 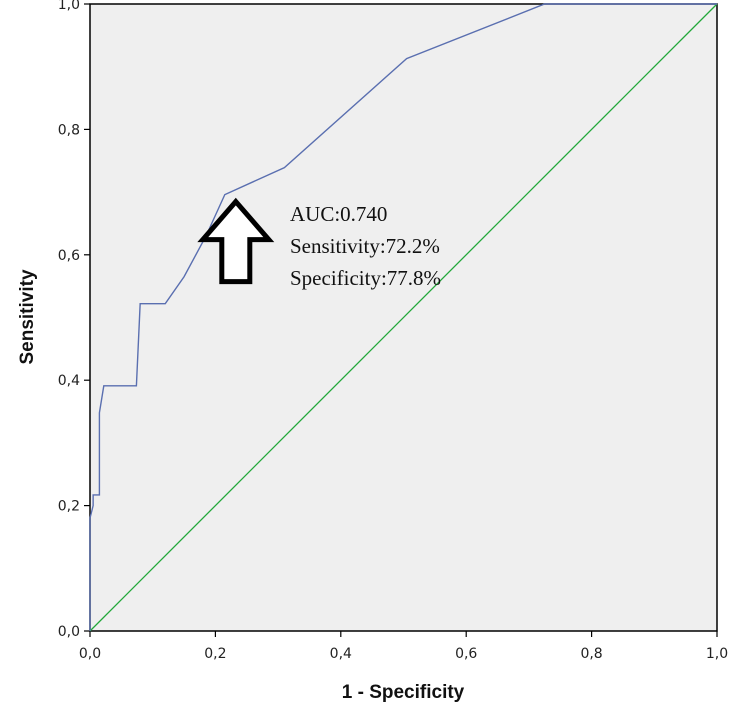 What do you see at coordinates (69, 256) in the screenshot?
I see `y-tick-label: 0,6` at bounding box center [69, 256].